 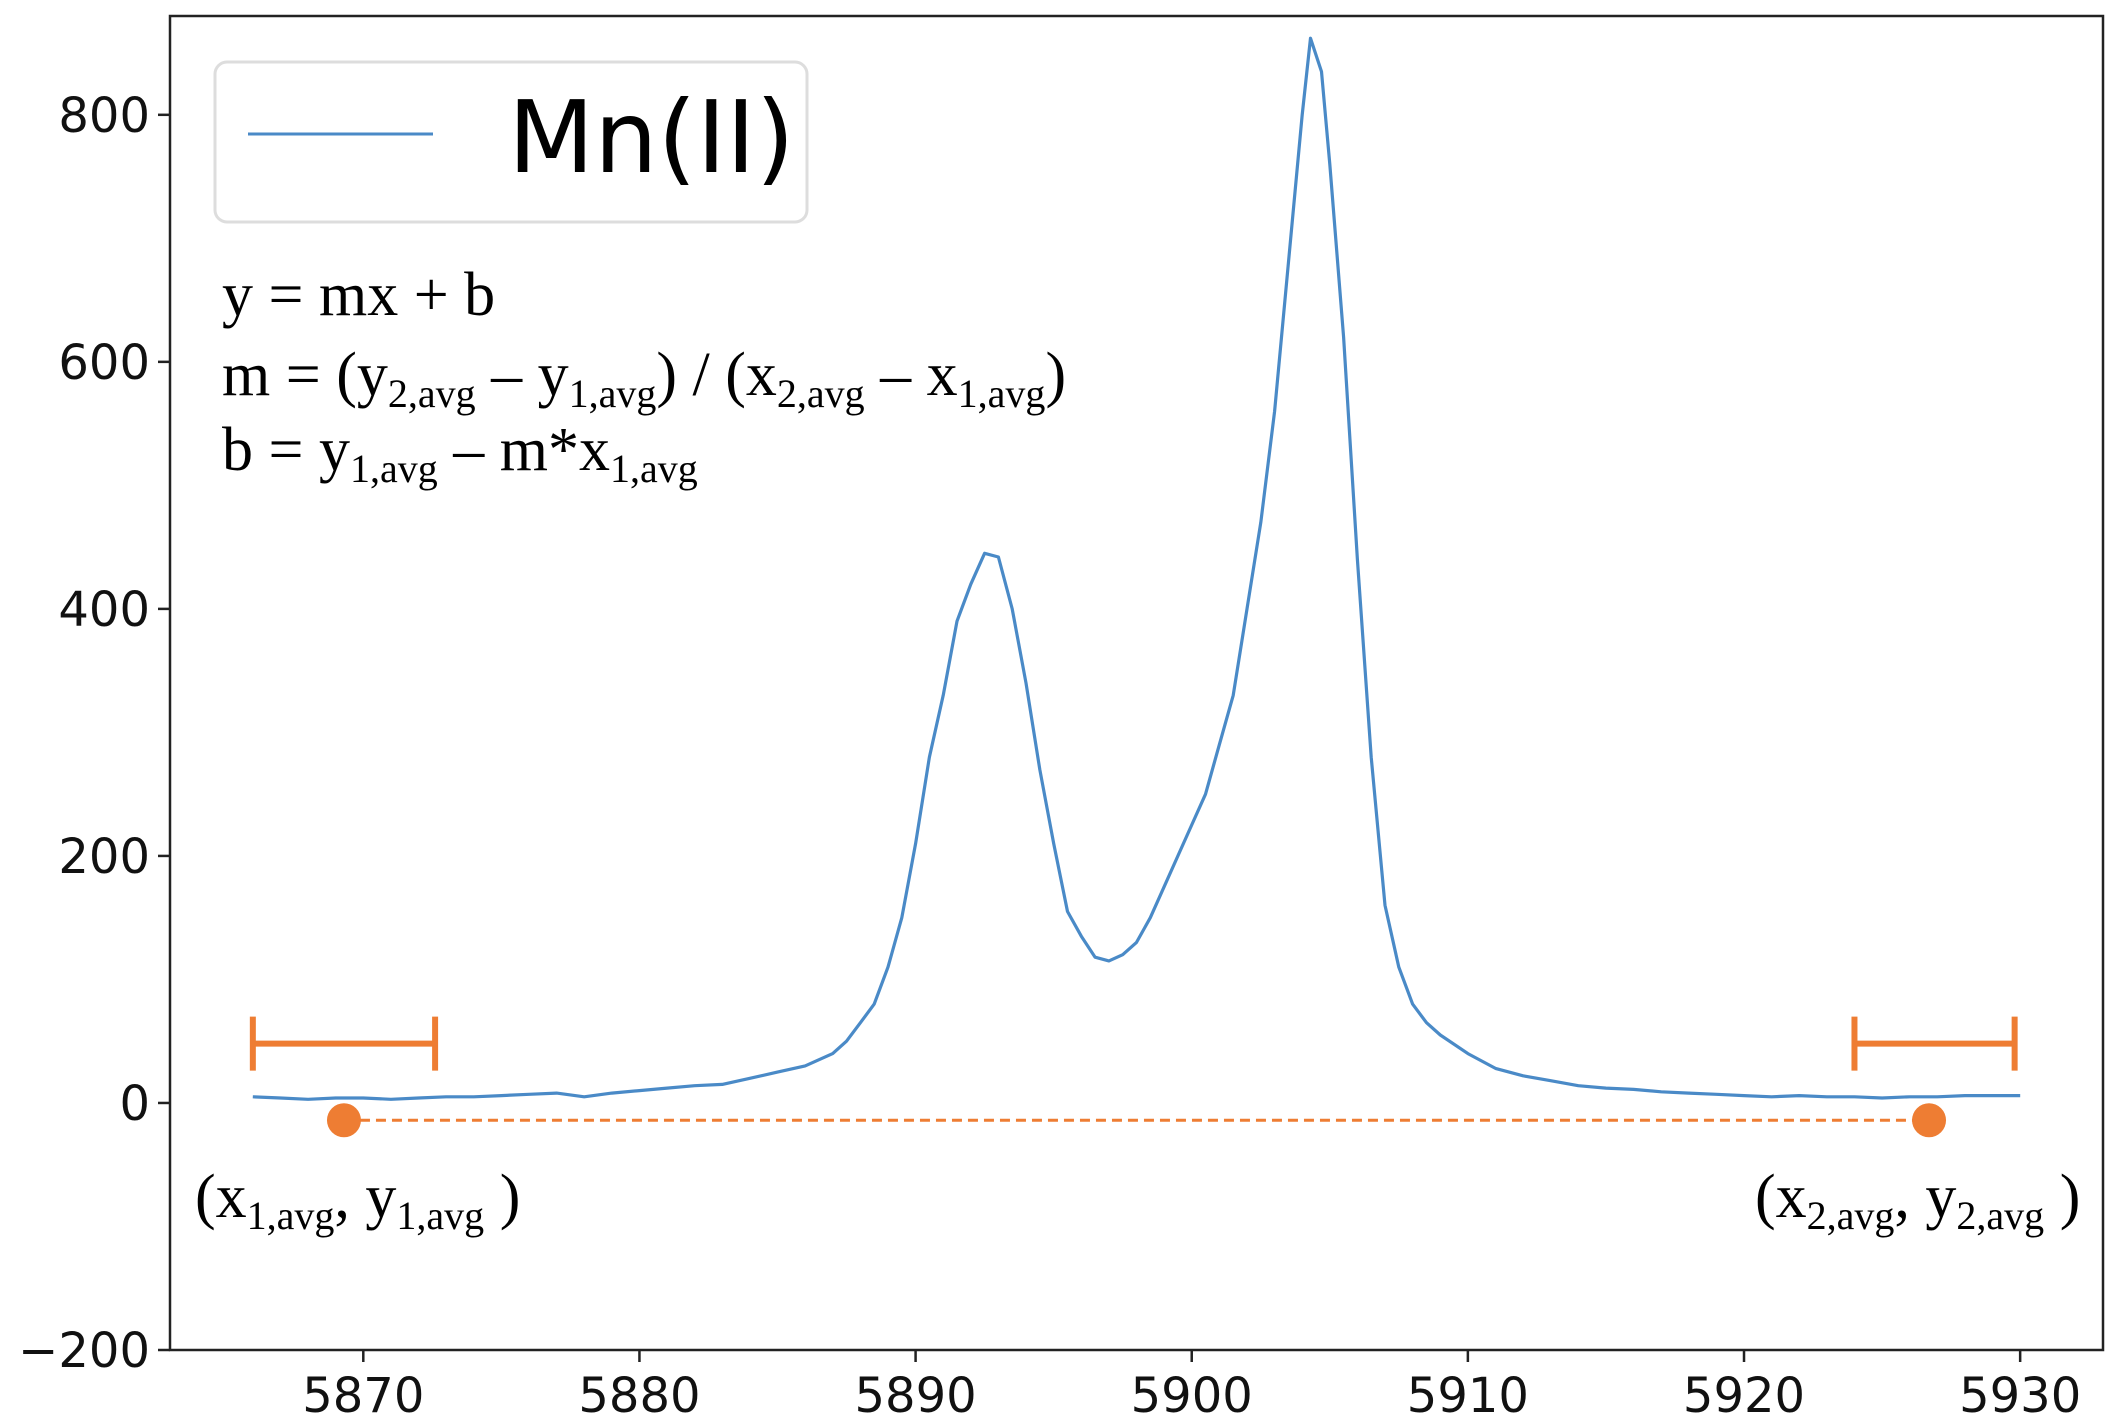 What do you see at coordinates (639, 1392) in the screenshot?
I see `x-tick-label: 5880` at bounding box center [639, 1392].